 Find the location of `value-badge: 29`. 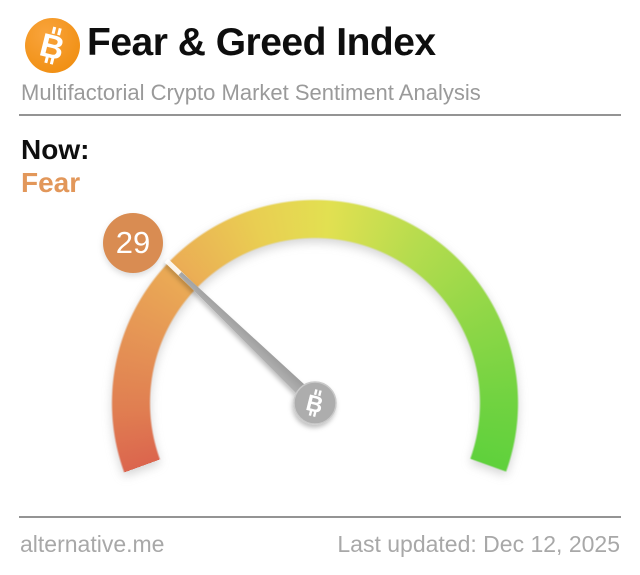

value-badge: 29 is located at coordinates (133, 243).